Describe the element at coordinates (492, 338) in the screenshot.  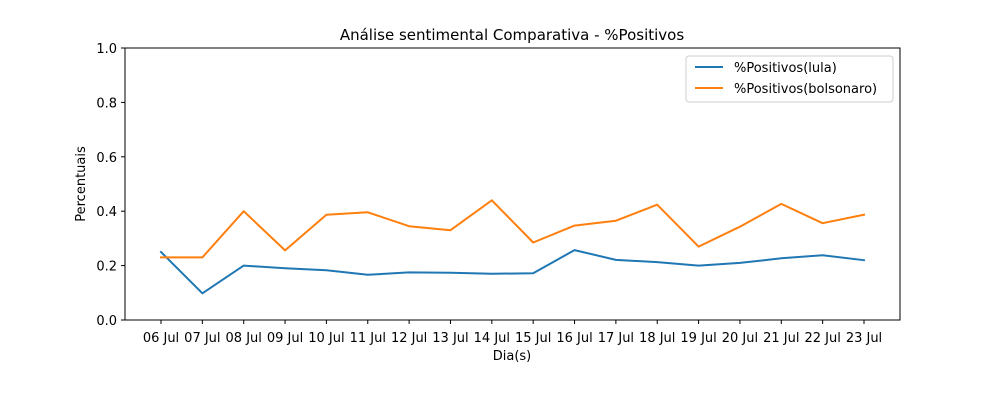
I see `x-tick-label: 14 Jul` at that location.